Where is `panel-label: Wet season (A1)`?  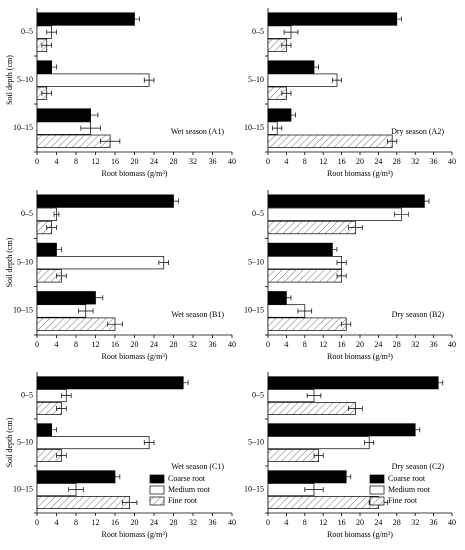
panel-label: Wet season (A1) is located at coordinates (197, 131).